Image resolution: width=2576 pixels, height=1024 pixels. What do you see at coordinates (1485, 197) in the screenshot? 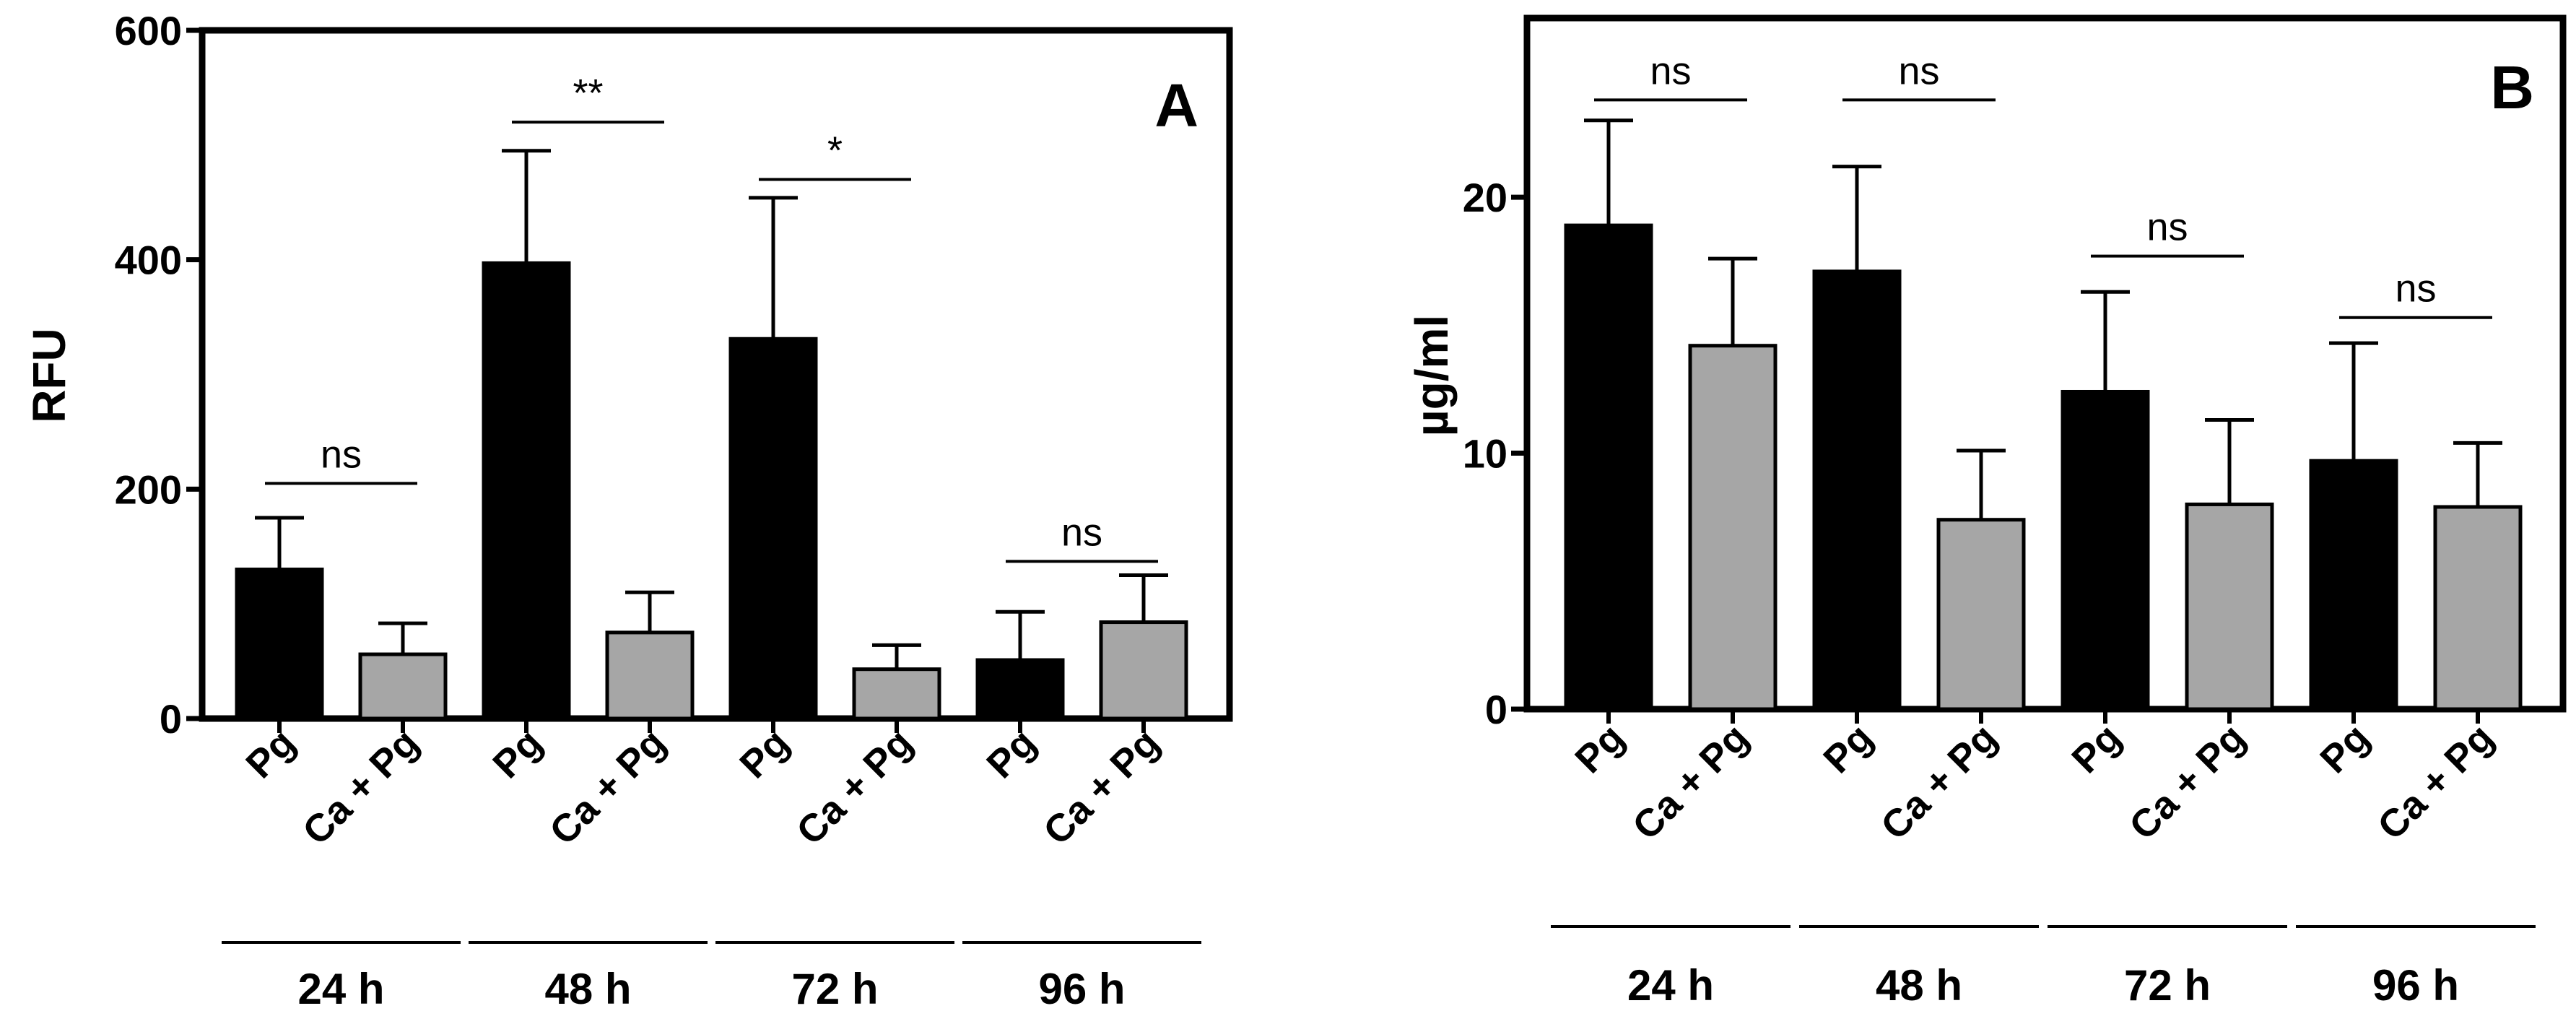
I see `y-tick-label: 20` at bounding box center [1485, 197].